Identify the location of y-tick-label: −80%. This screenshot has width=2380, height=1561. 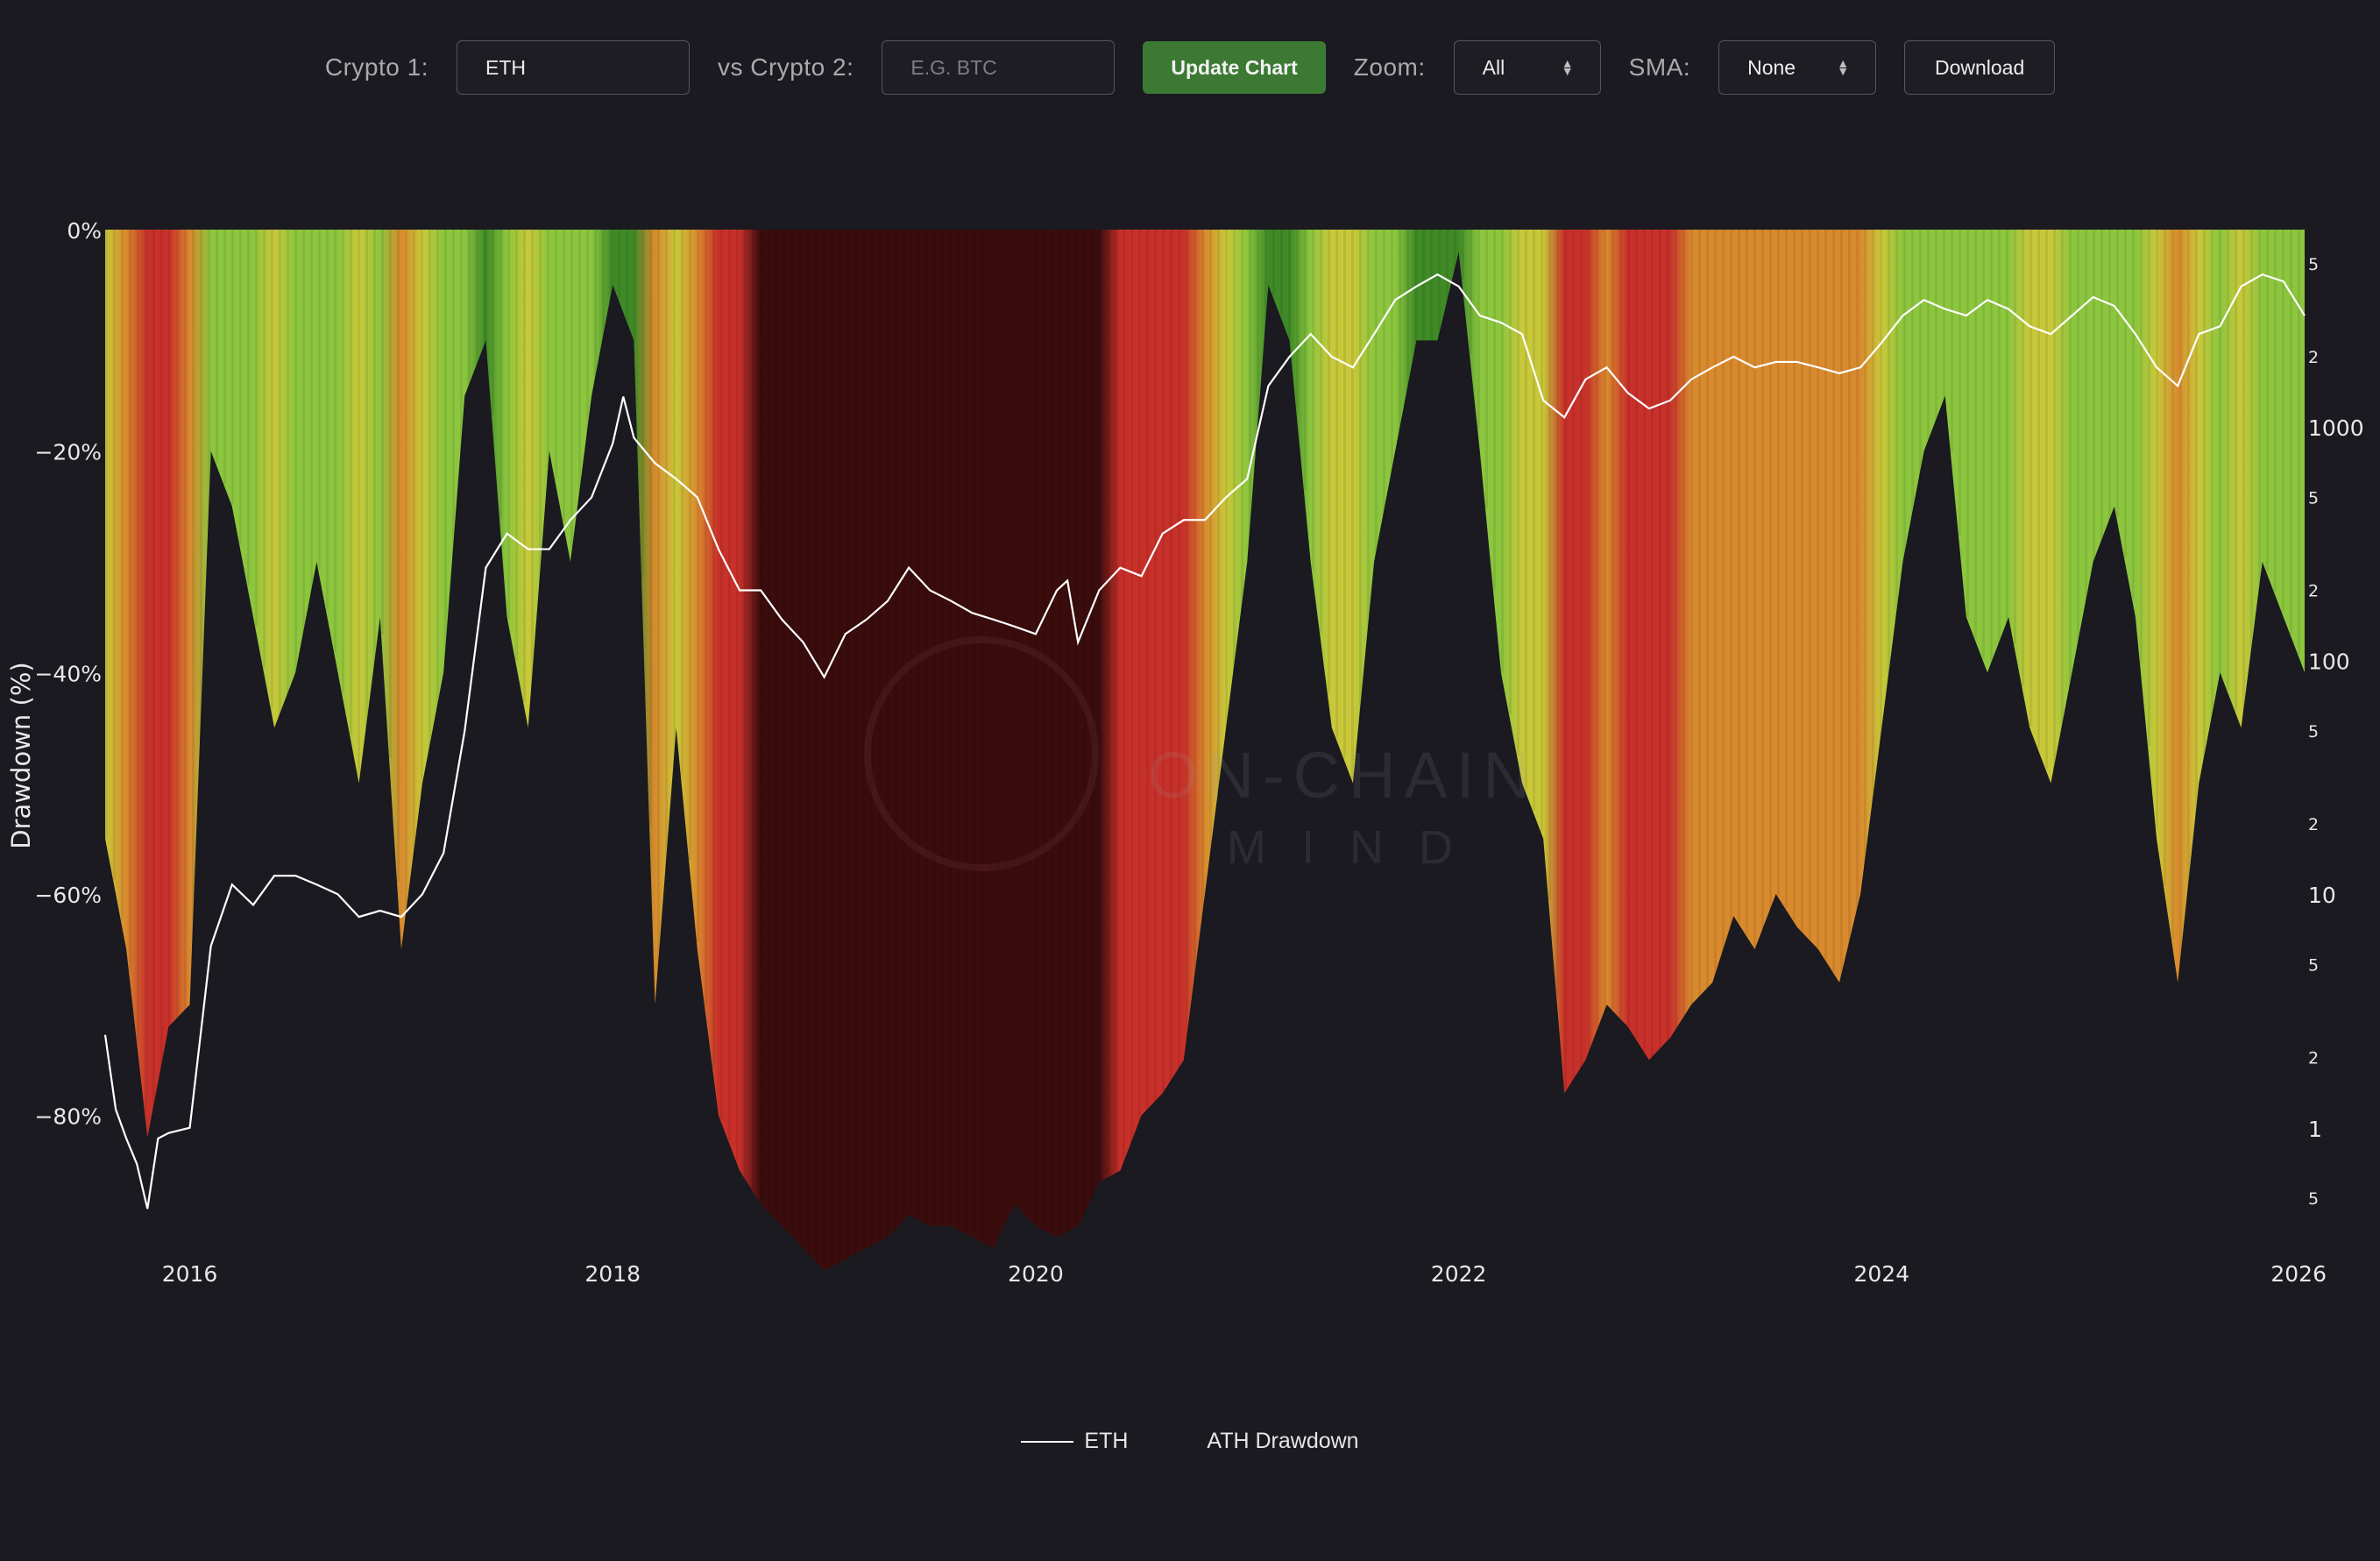
(68, 1117).